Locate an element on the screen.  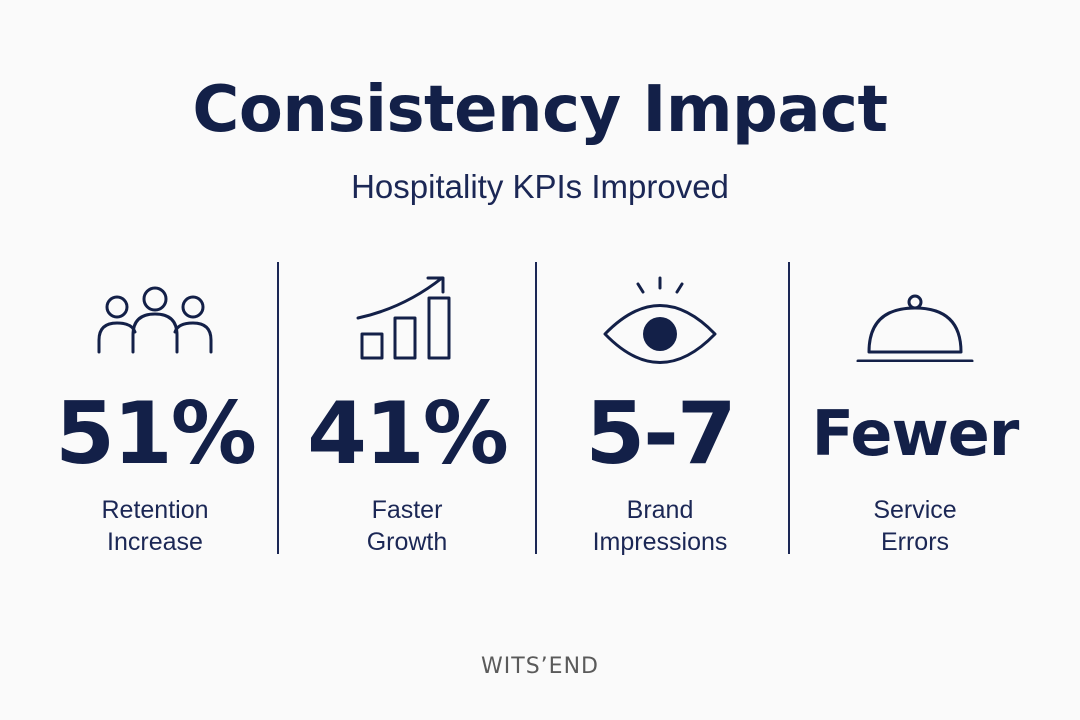
stat-label-line: Brand is located at coordinates (660, 510).